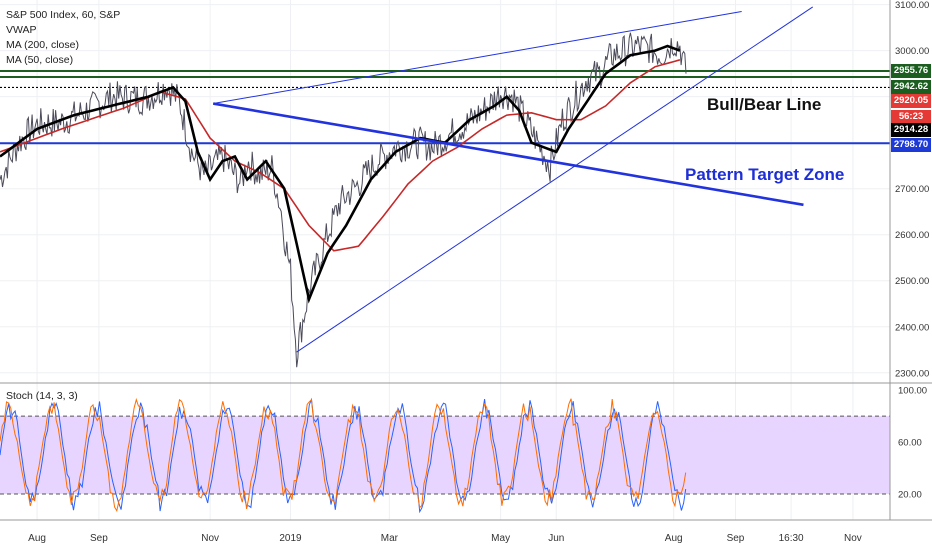 The width and height of the screenshot is (932, 550). I want to click on stoch-band-fill, so click(445, 455).